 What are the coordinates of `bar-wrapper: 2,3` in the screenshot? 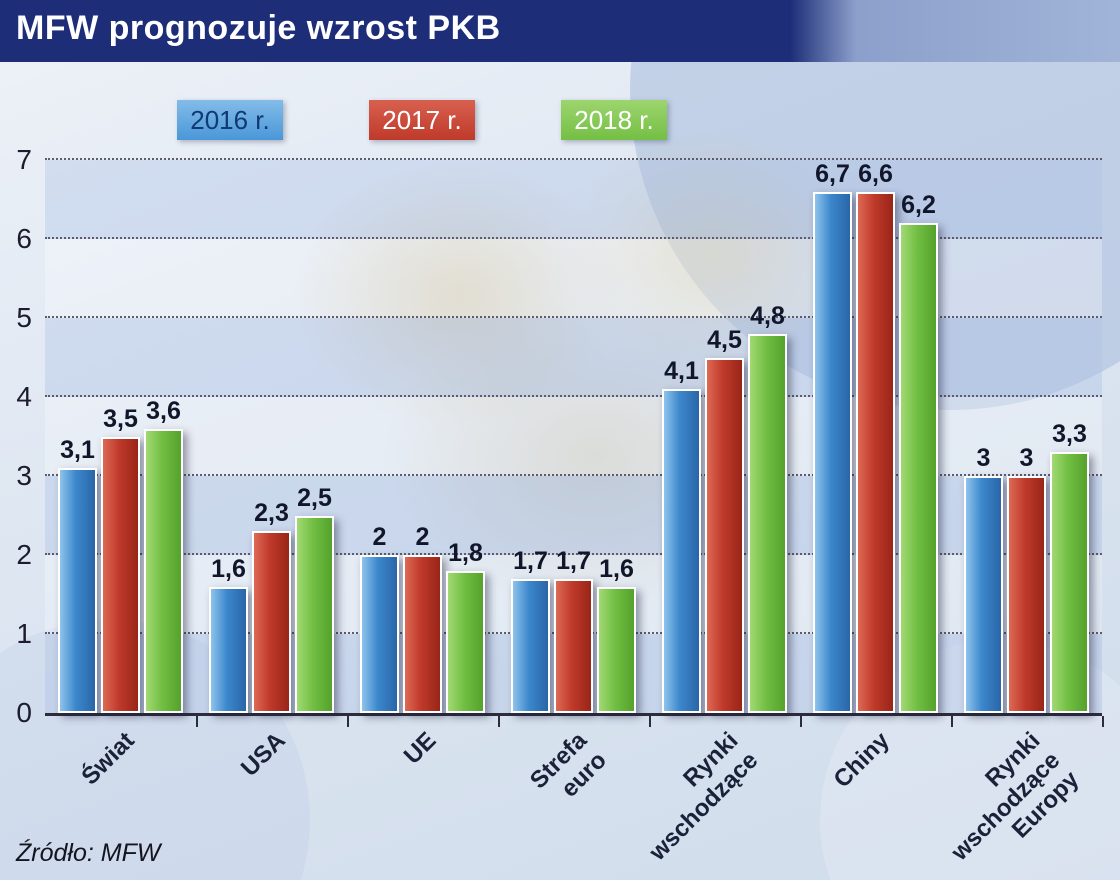 It's located at (271, 436).